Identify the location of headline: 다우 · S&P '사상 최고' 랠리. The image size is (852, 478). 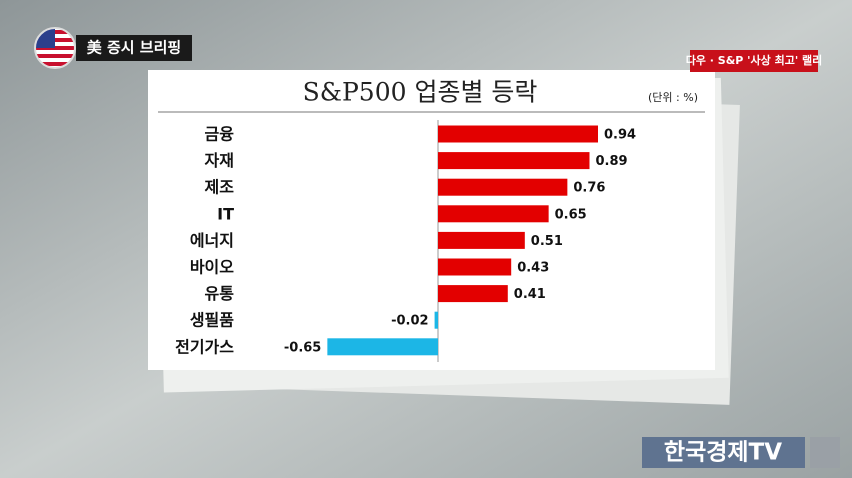
(754, 60).